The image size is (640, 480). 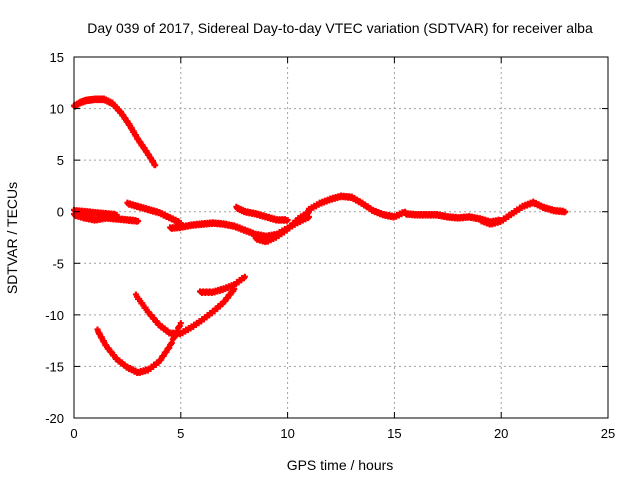 What do you see at coordinates (287, 433) in the screenshot?
I see `x-tick-label: 10` at bounding box center [287, 433].